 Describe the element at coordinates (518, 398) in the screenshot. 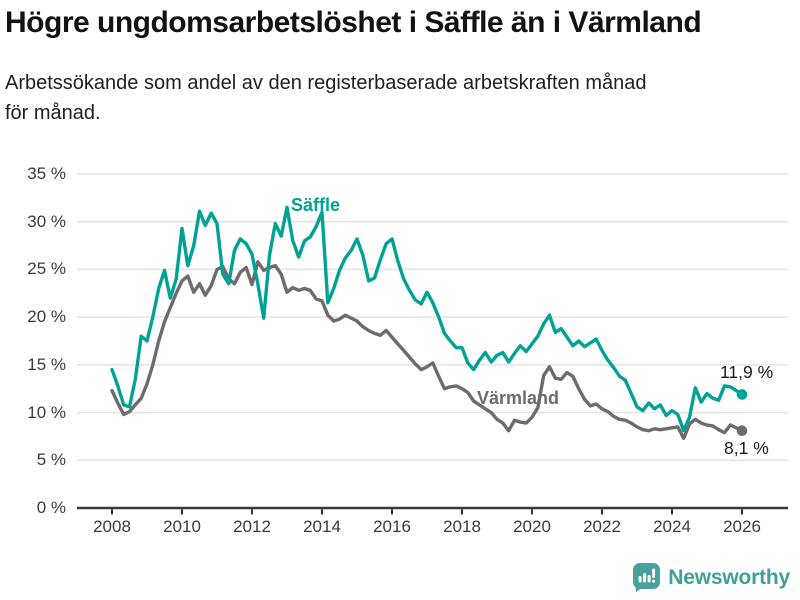

I see `series-label-varmland: Värmland` at that location.